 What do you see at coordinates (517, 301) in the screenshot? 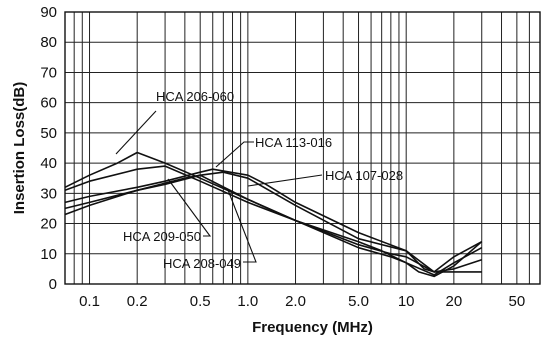
I see `x-tick-label: 50` at bounding box center [517, 301].